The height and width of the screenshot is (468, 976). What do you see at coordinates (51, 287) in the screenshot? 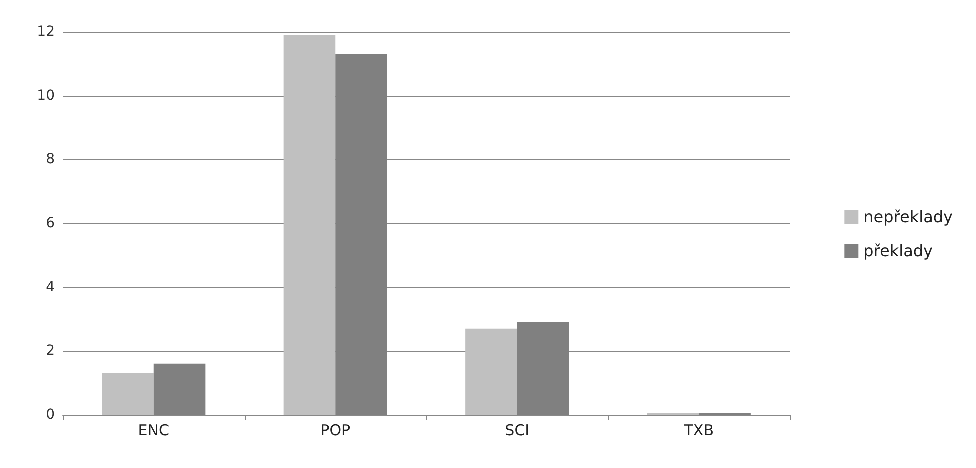
I see `y-tick-label: 4` at bounding box center [51, 287].